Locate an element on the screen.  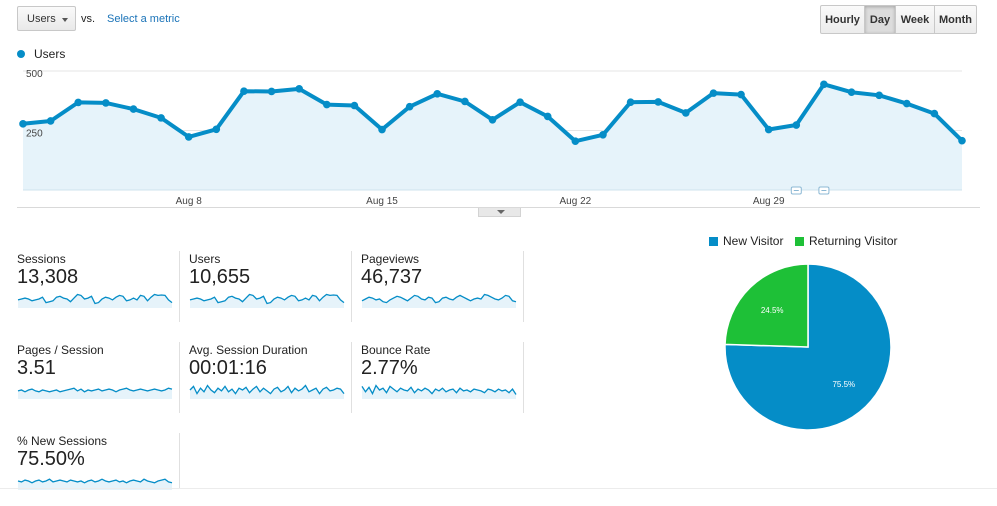
visitor-pie-chart: 75.5% 24.5% is located at coordinates (808, 347).